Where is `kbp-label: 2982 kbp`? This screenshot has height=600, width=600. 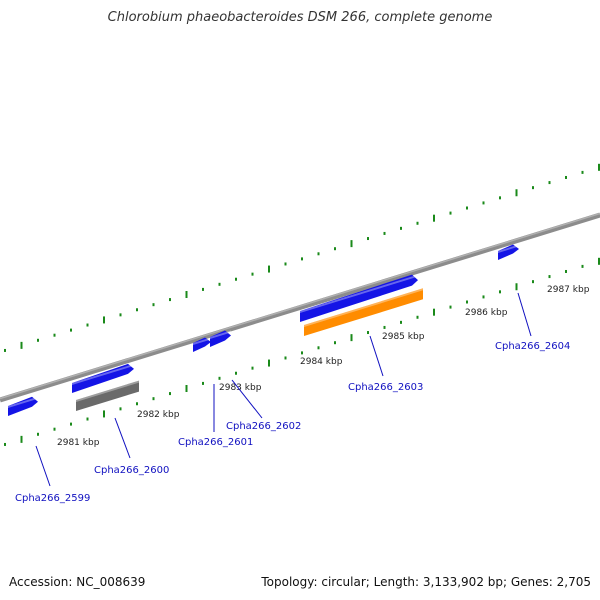 kbp-label: 2982 kbp is located at coordinates (158, 415).